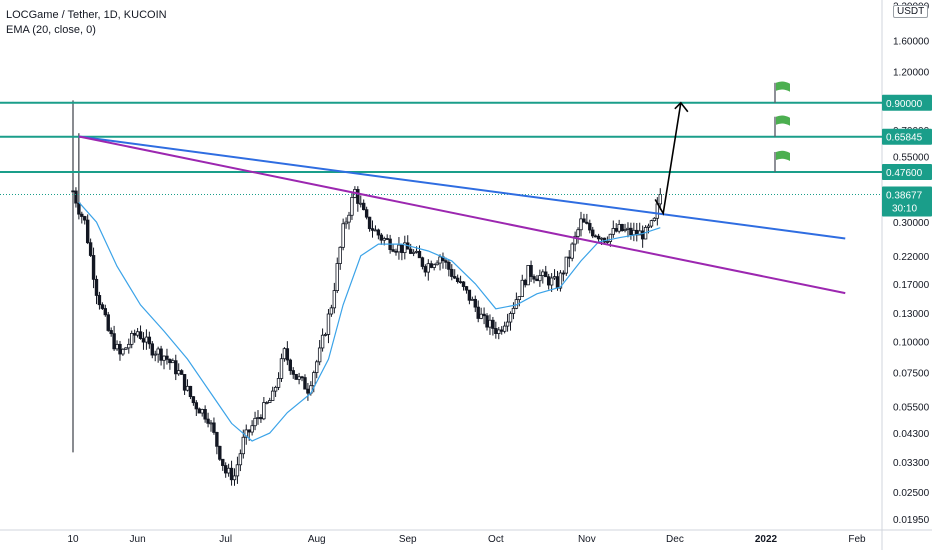 The height and width of the screenshot is (550, 932). Describe the element at coordinates (496, 539) in the screenshot. I see `time-tick-label: Oct` at that location.